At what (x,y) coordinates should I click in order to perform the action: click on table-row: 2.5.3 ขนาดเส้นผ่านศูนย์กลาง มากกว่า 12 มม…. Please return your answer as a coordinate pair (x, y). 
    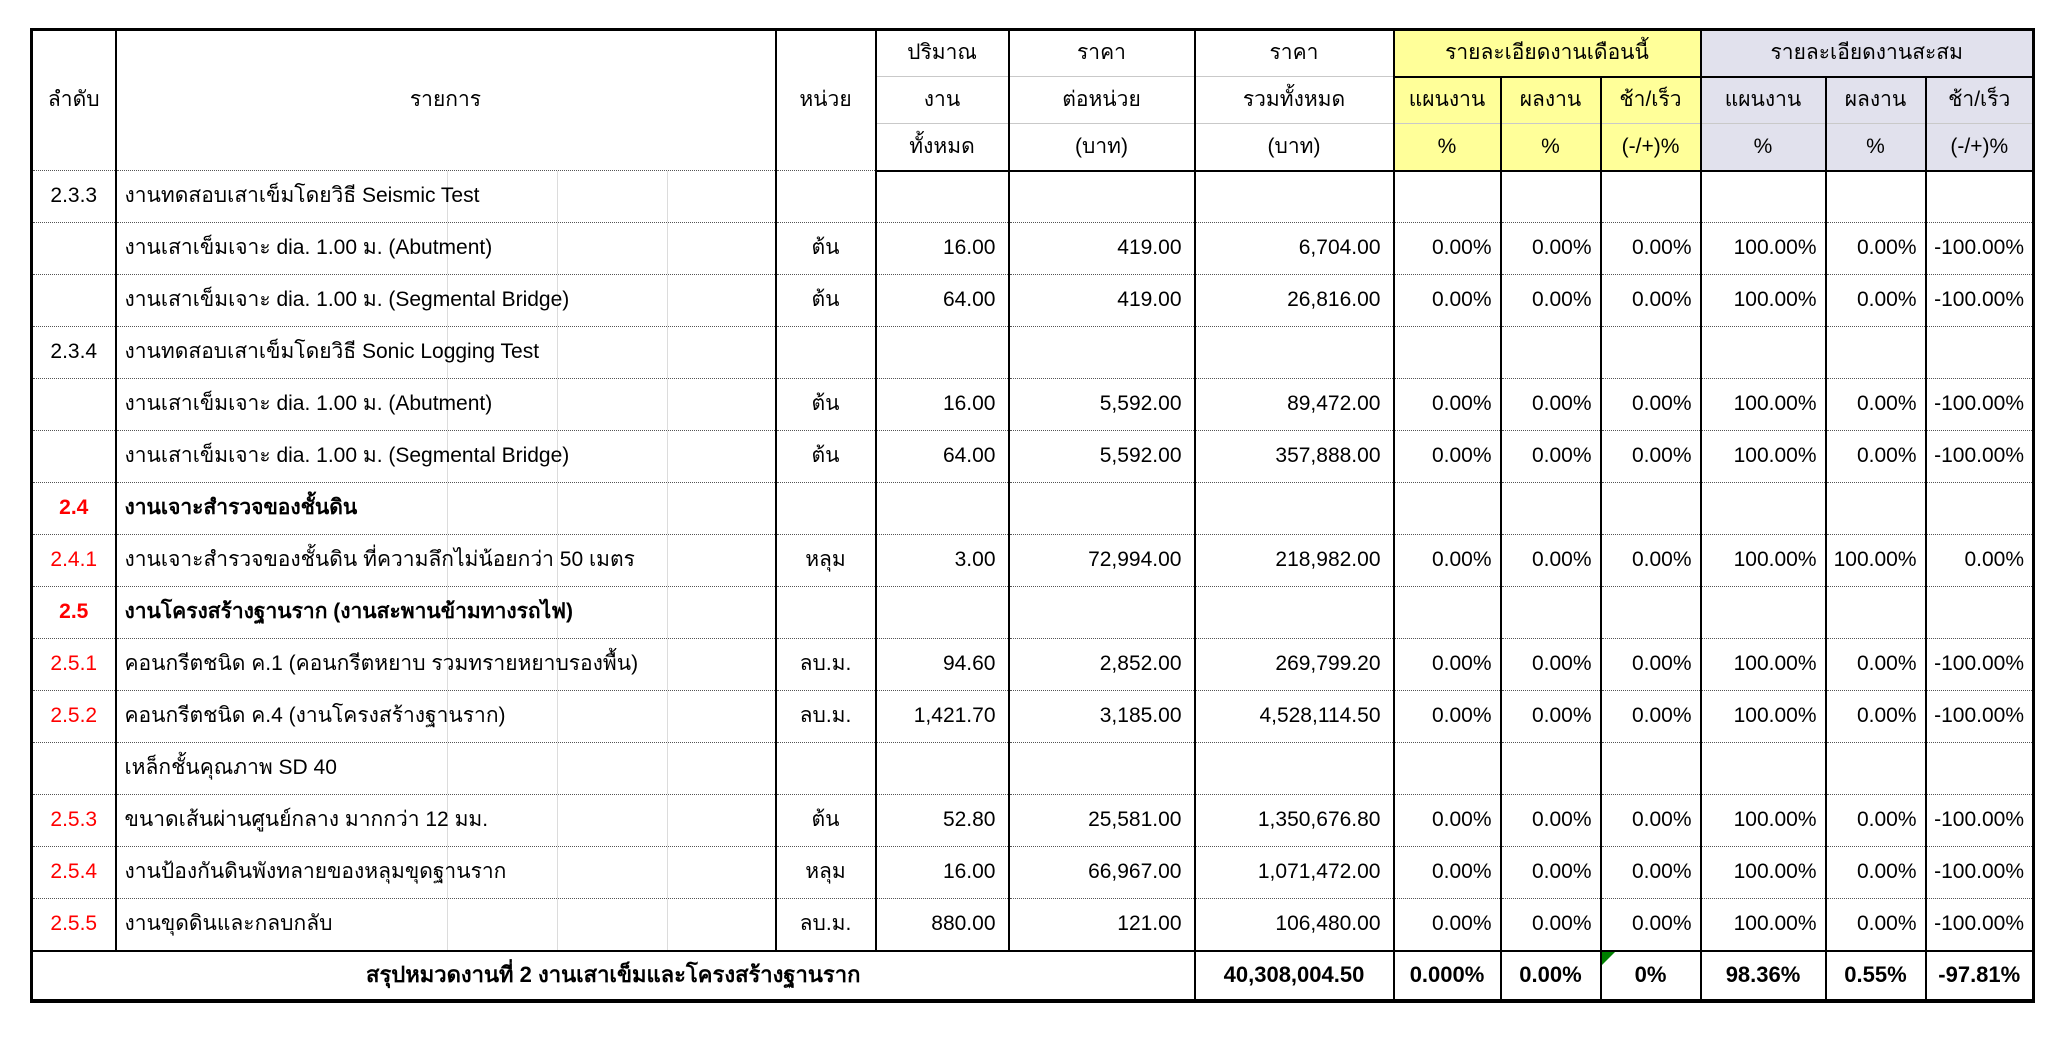
    Looking at the image, I should click on (1032, 820).